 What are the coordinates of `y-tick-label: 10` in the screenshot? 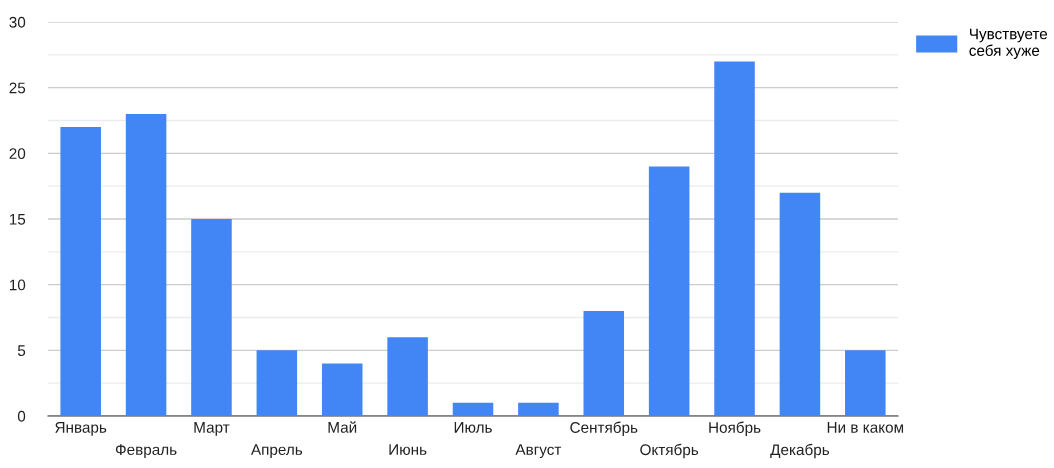 It's located at (17, 285).